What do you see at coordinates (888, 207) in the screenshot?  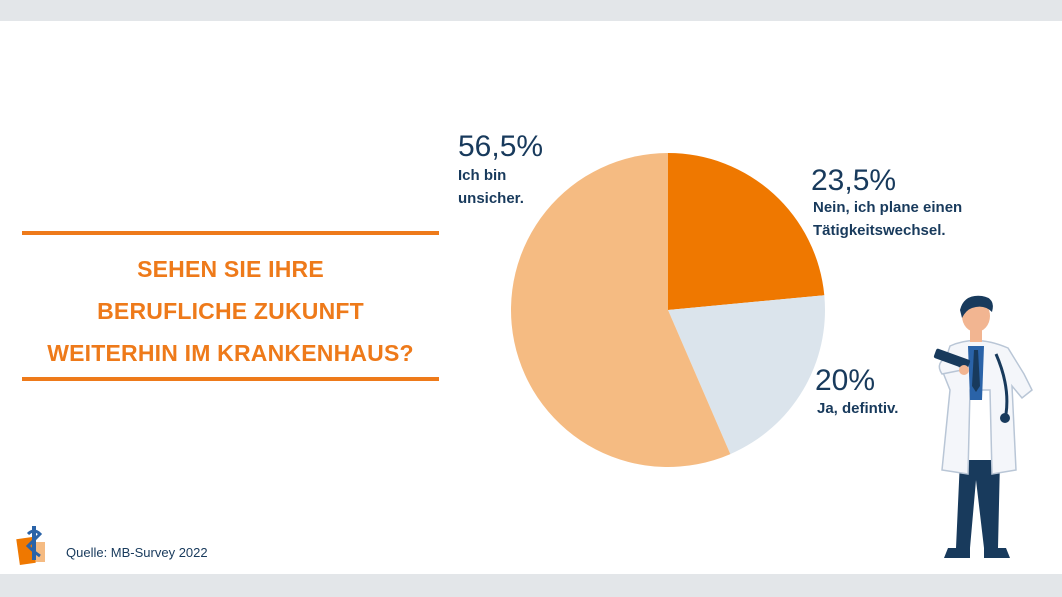 I see `label-nein-line-1: Nein, ich plane einen` at bounding box center [888, 207].